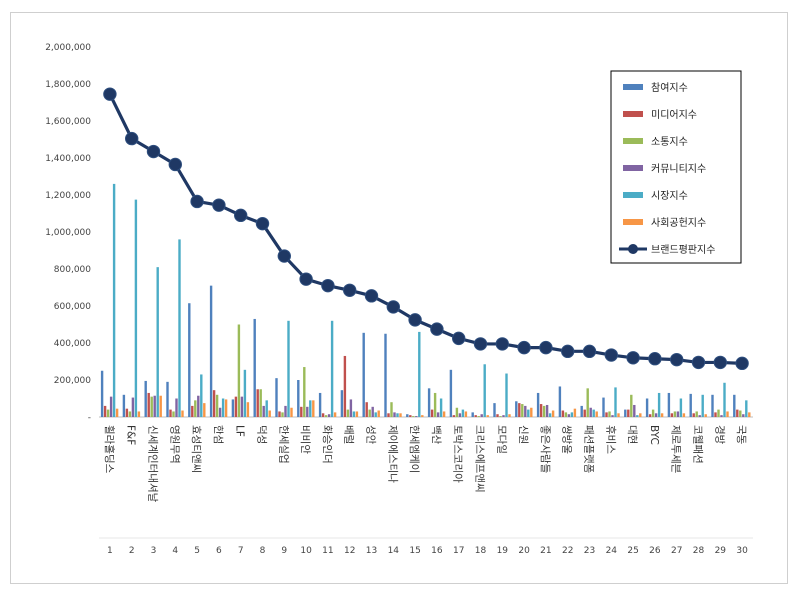  What do you see at coordinates (501, 439) in the screenshot?
I see `category-label: 모다일` at bounding box center [501, 439].